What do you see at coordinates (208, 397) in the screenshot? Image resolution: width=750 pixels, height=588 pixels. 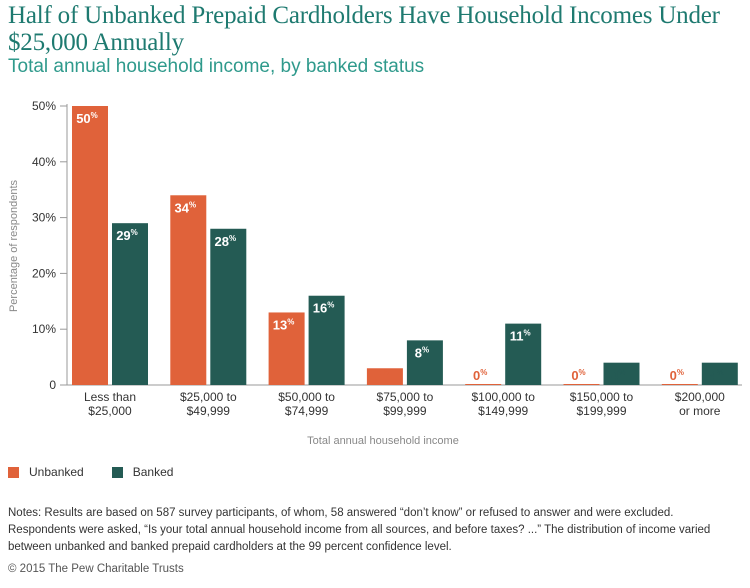 I see `x-tick-label: $25,000 to` at bounding box center [208, 397].